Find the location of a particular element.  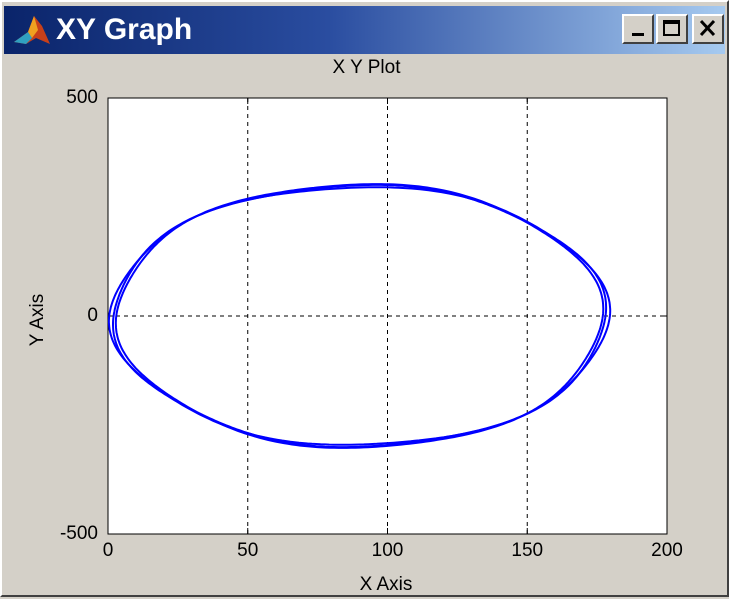

maximize-icon is located at coordinates (671, 28).